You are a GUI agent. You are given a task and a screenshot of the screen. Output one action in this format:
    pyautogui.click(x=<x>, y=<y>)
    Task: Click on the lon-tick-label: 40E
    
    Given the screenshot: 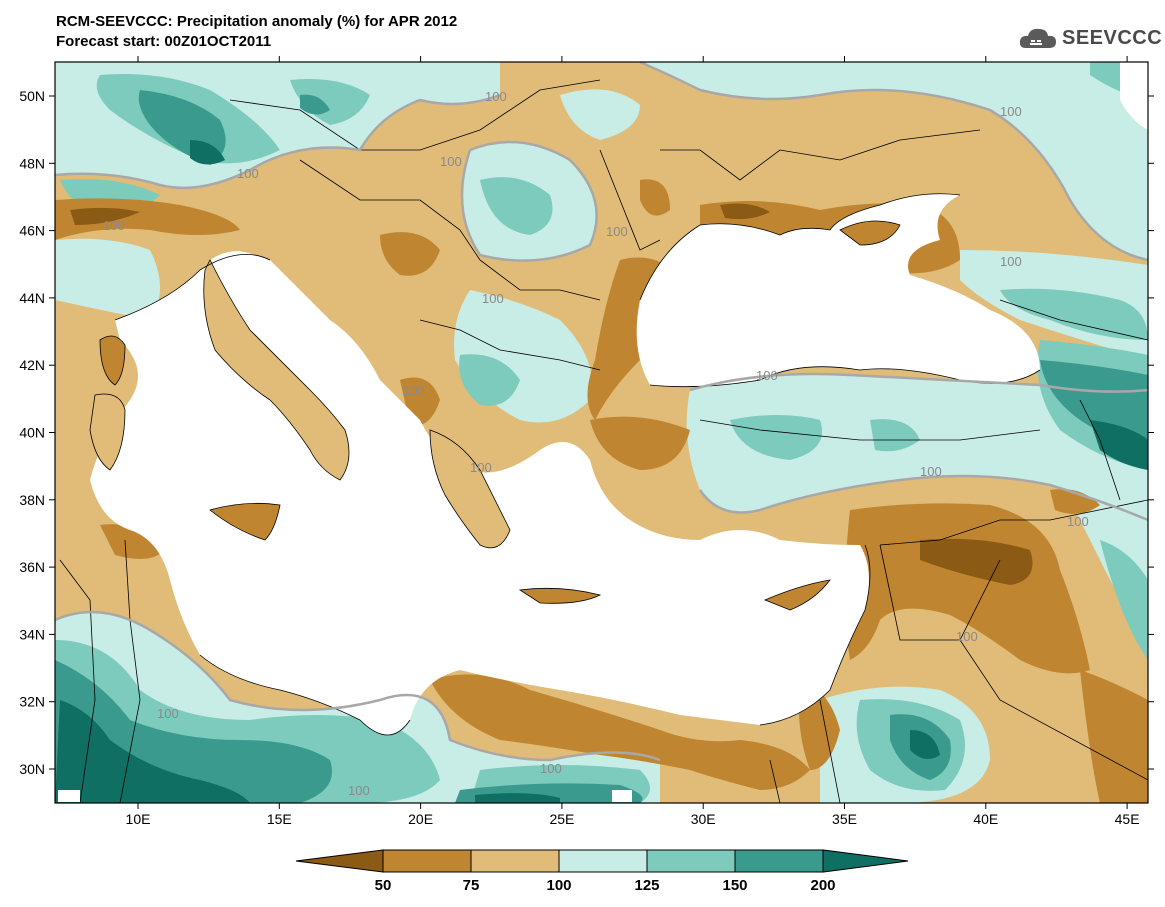 What is the action you would take?
    pyautogui.click(x=985, y=819)
    